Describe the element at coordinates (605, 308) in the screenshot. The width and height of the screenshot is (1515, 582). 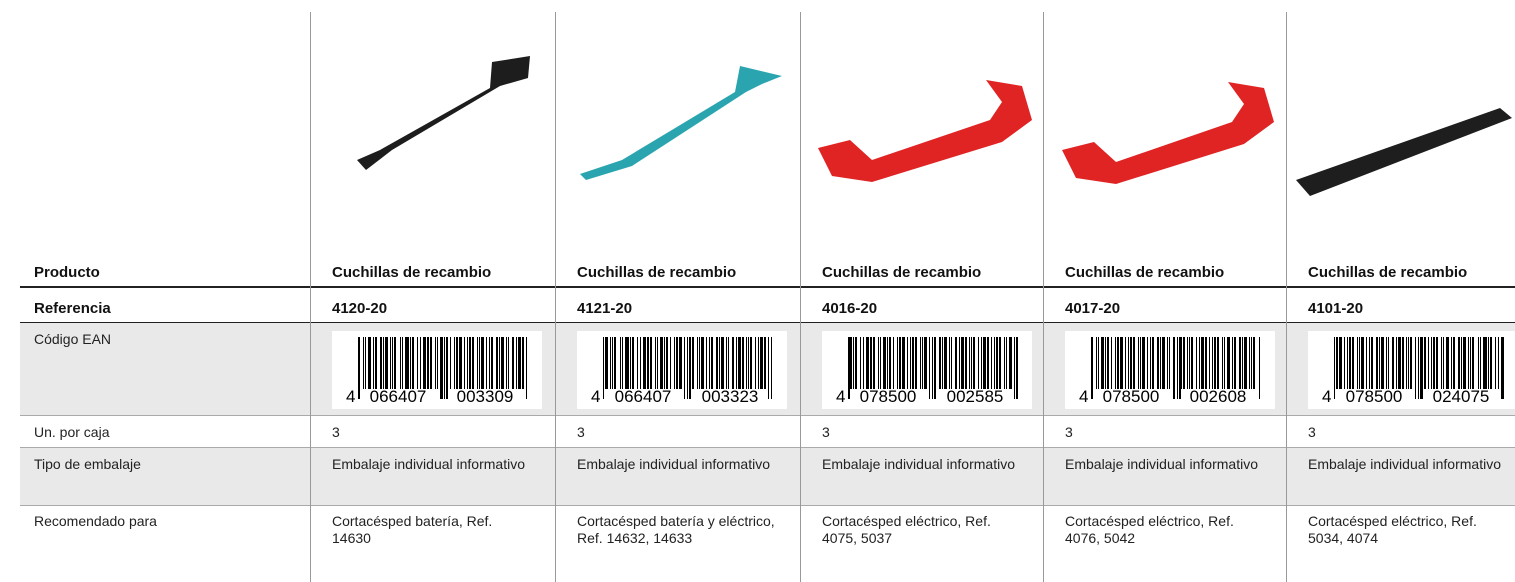
I see `reference: 4121-20` at that location.